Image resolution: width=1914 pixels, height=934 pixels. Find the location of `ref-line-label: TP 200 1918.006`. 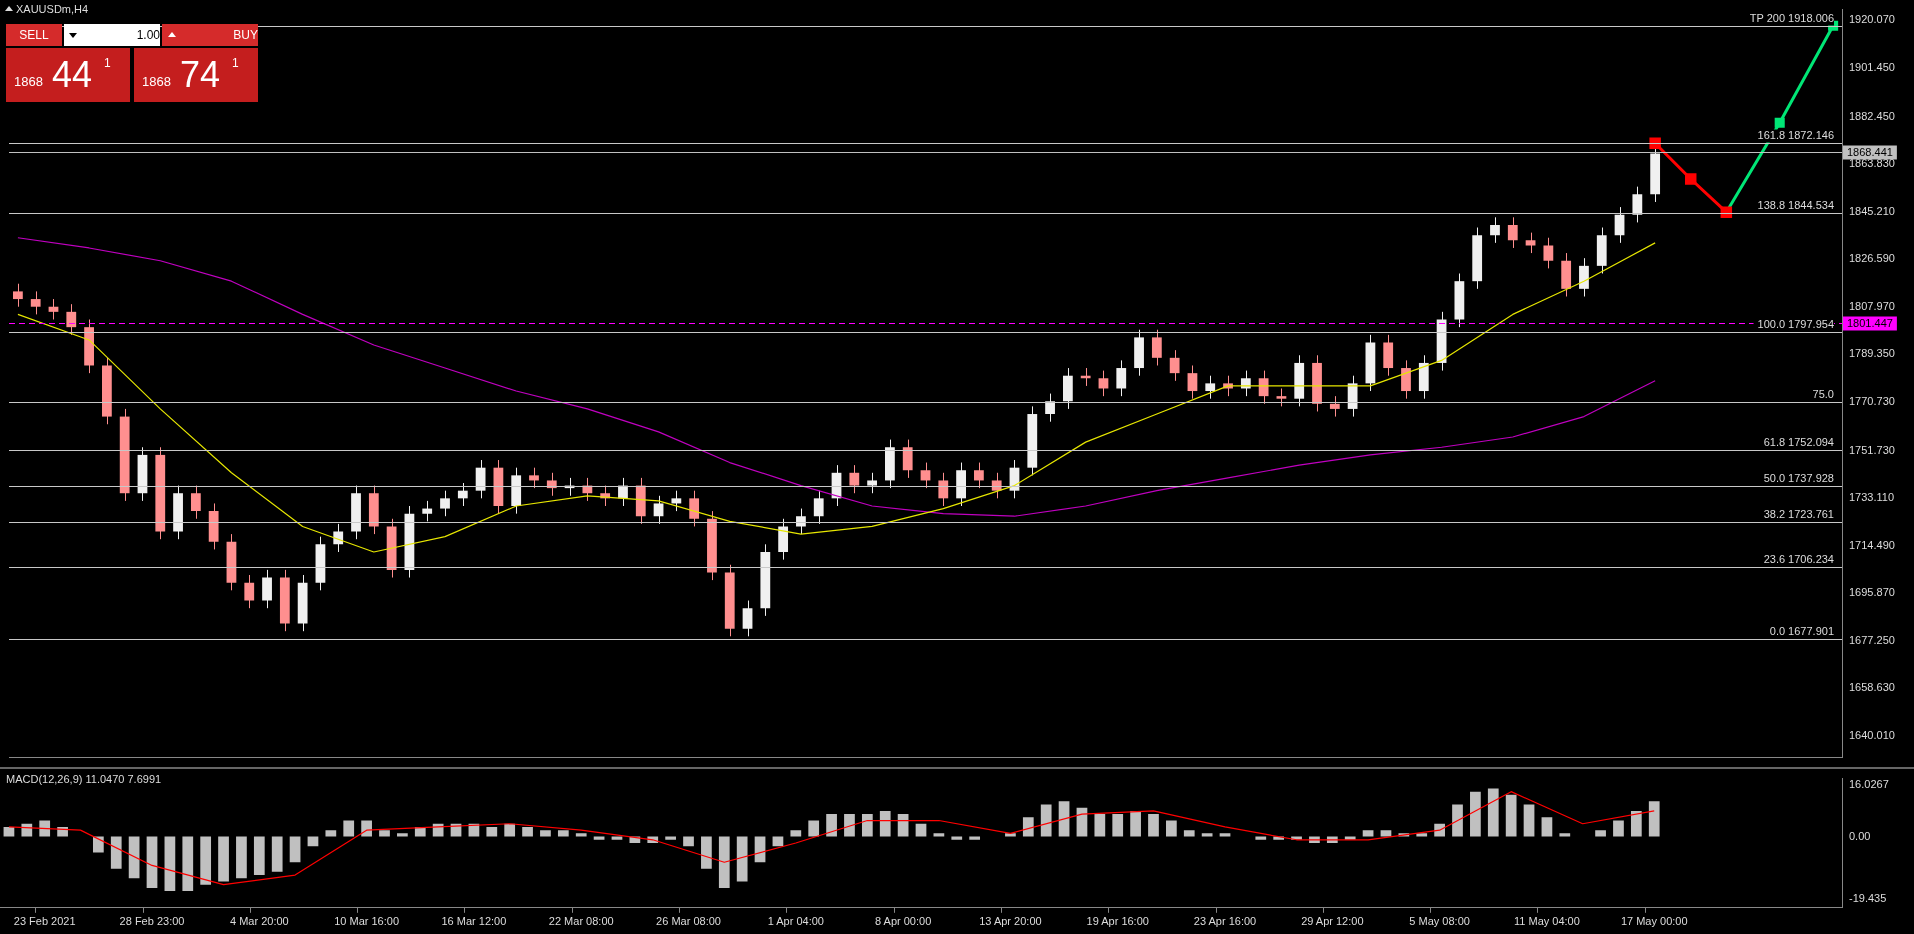

ref-line-label: TP 200 1918.006 is located at coordinates (1791, 18).